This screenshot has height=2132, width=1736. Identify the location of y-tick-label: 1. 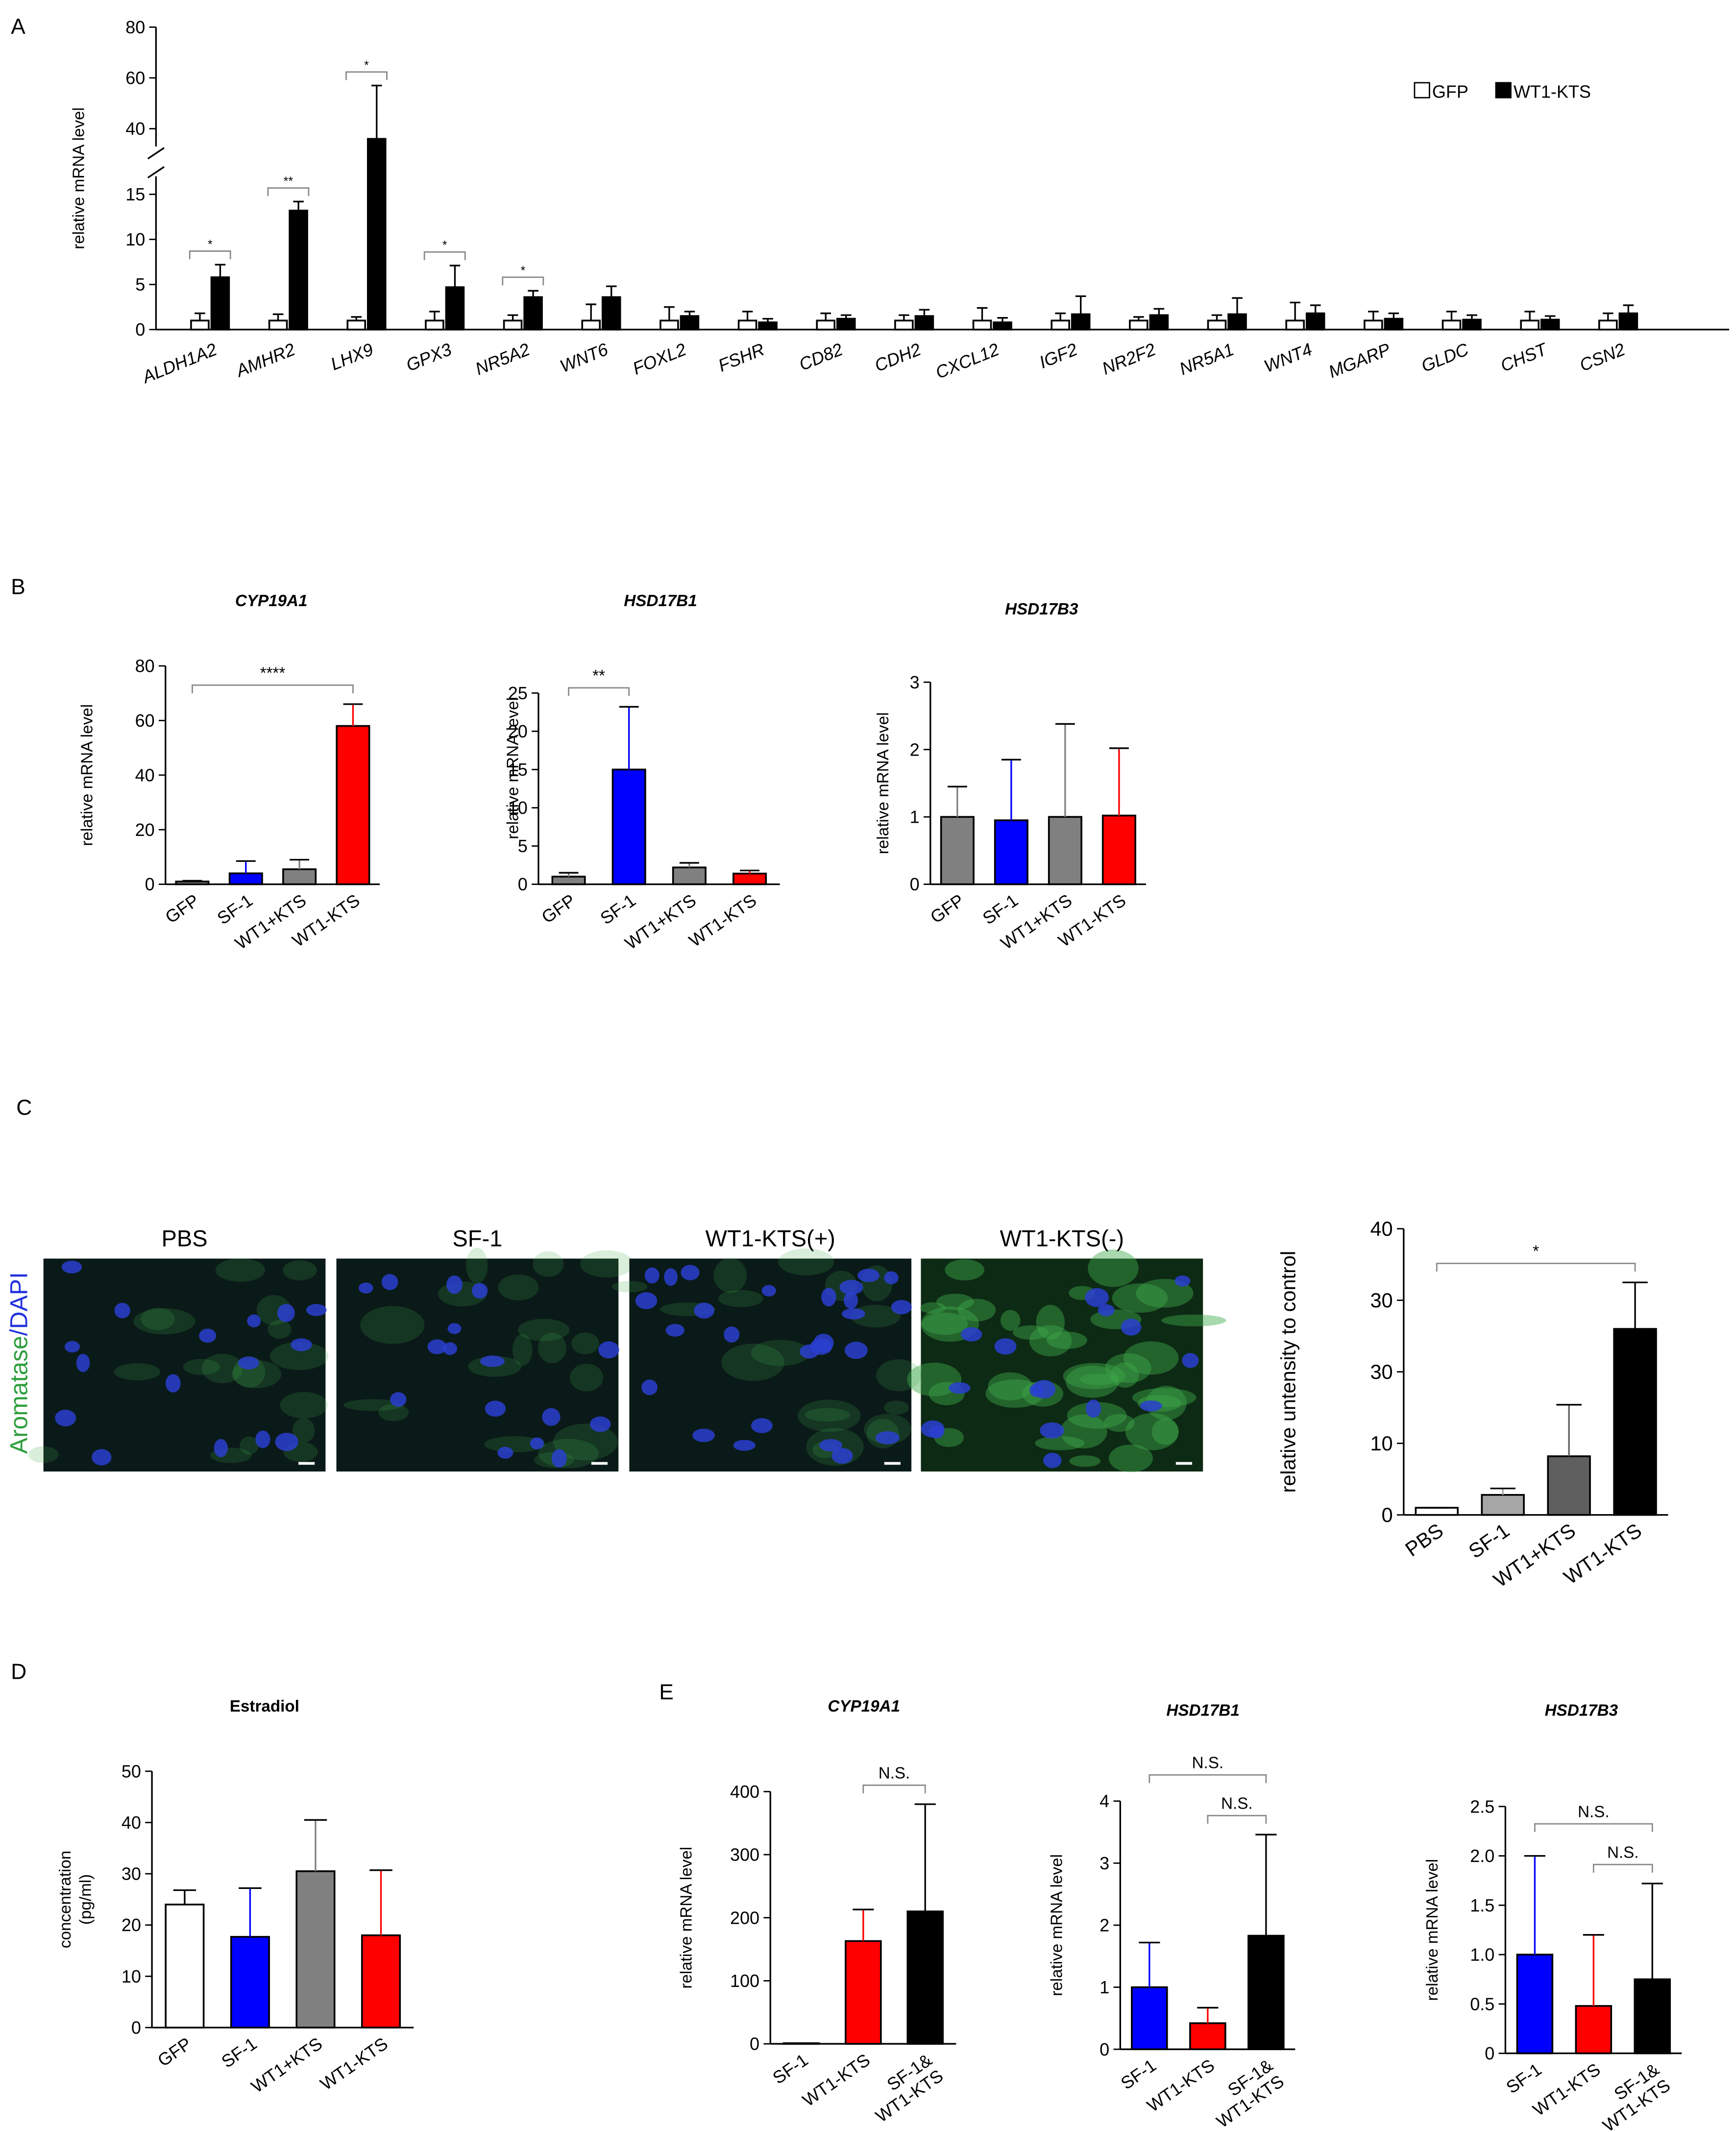
(1105, 1987).